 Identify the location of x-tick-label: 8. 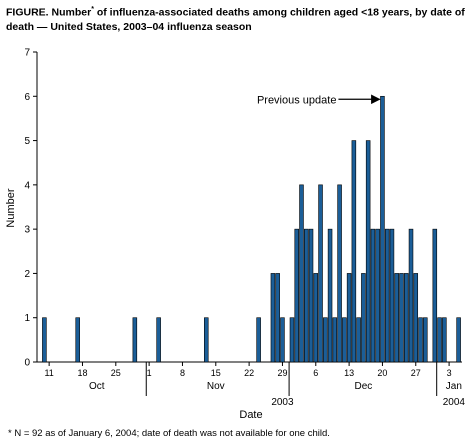
(182, 373).